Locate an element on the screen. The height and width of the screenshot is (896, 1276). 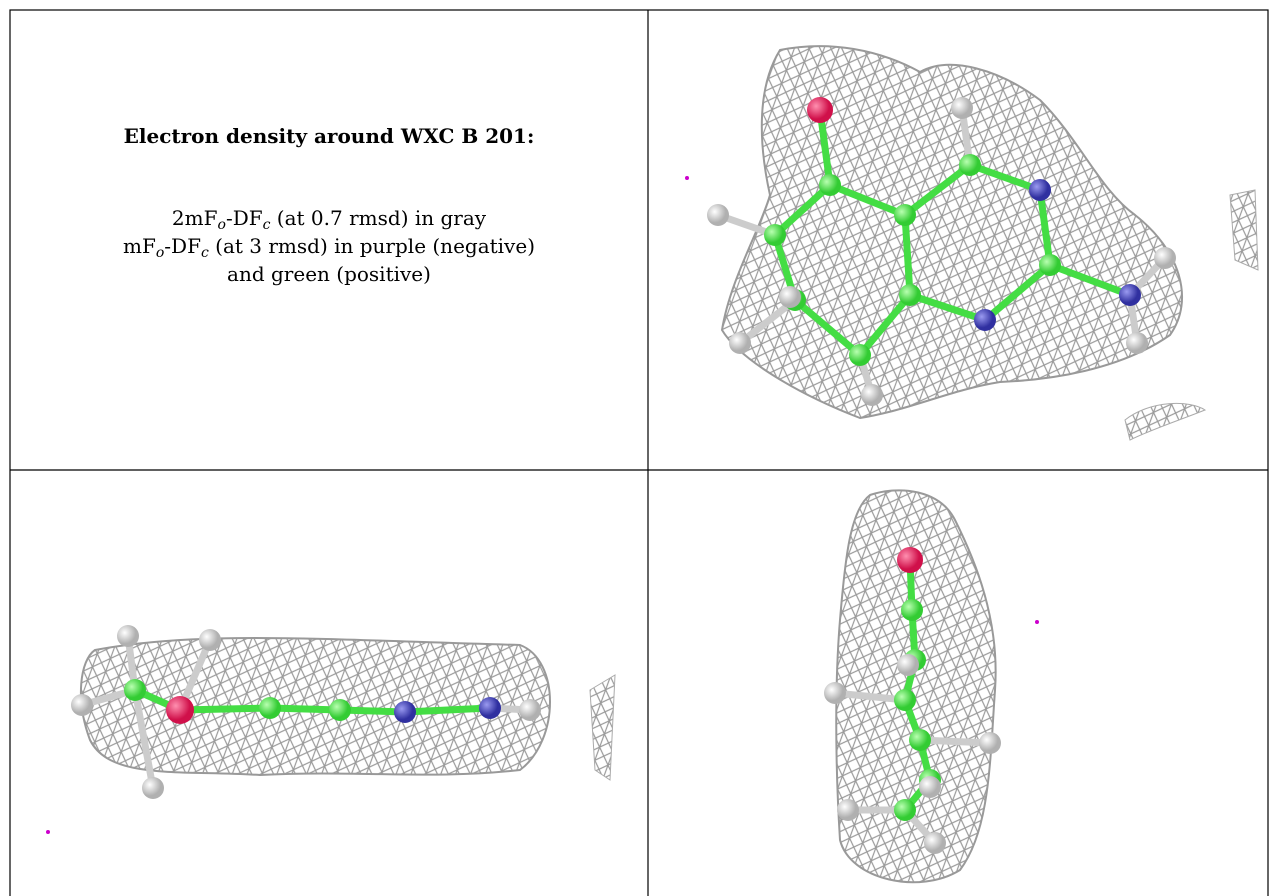
density-view-end is located at coordinates (931, 686).